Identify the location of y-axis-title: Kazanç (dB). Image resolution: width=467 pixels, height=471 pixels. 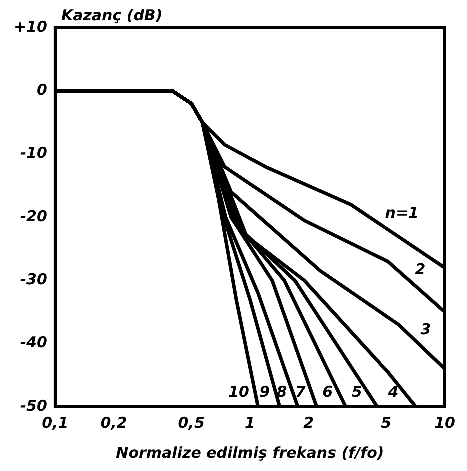
(112, 15).